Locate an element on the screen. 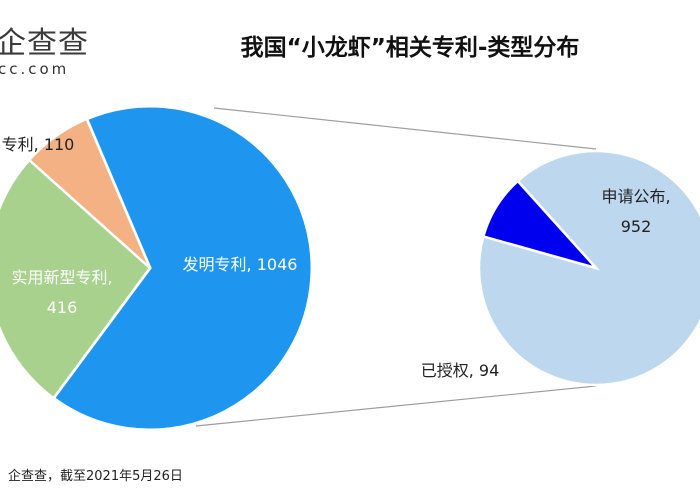  brand-logo: 企查查 is located at coordinates (44, 43).